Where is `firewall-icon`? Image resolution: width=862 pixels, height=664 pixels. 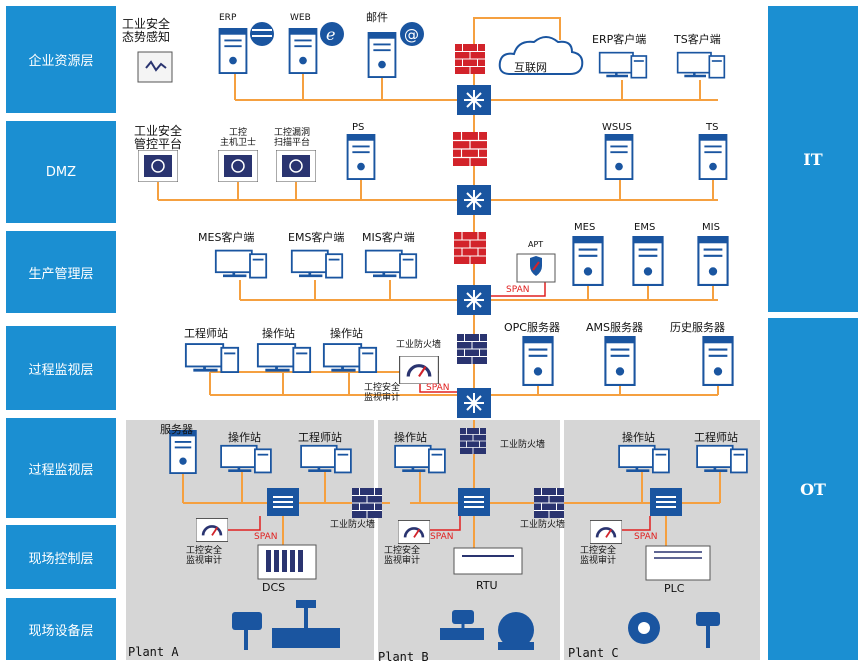
firewall-icon is located at coordinates (470, 59).